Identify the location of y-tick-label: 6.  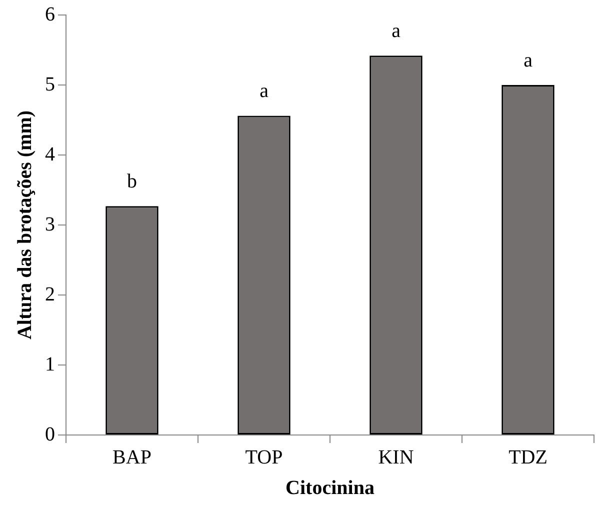
(50, 14).